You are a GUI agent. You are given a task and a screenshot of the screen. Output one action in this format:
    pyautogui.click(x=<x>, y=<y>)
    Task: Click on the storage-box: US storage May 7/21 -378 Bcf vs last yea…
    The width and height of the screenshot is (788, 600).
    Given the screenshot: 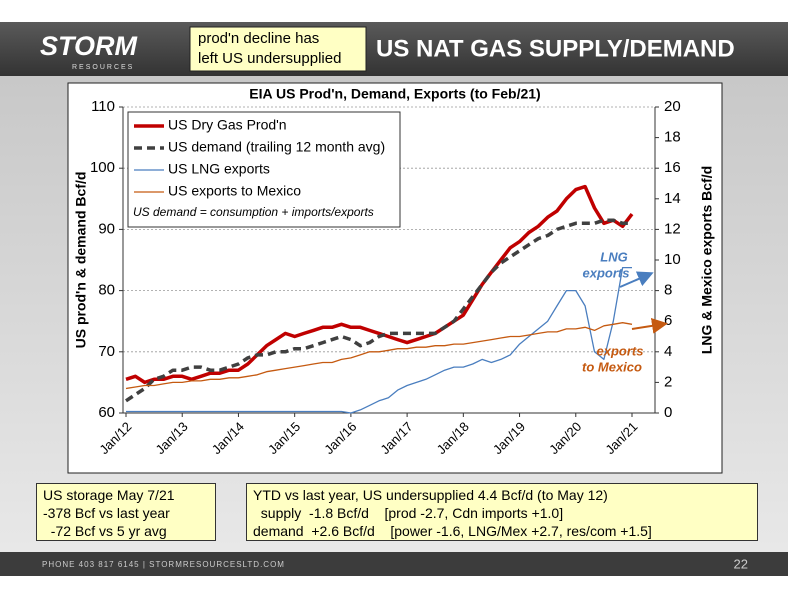 What is the action you would take?
    pyautogui.click(x=126, y=512)
    